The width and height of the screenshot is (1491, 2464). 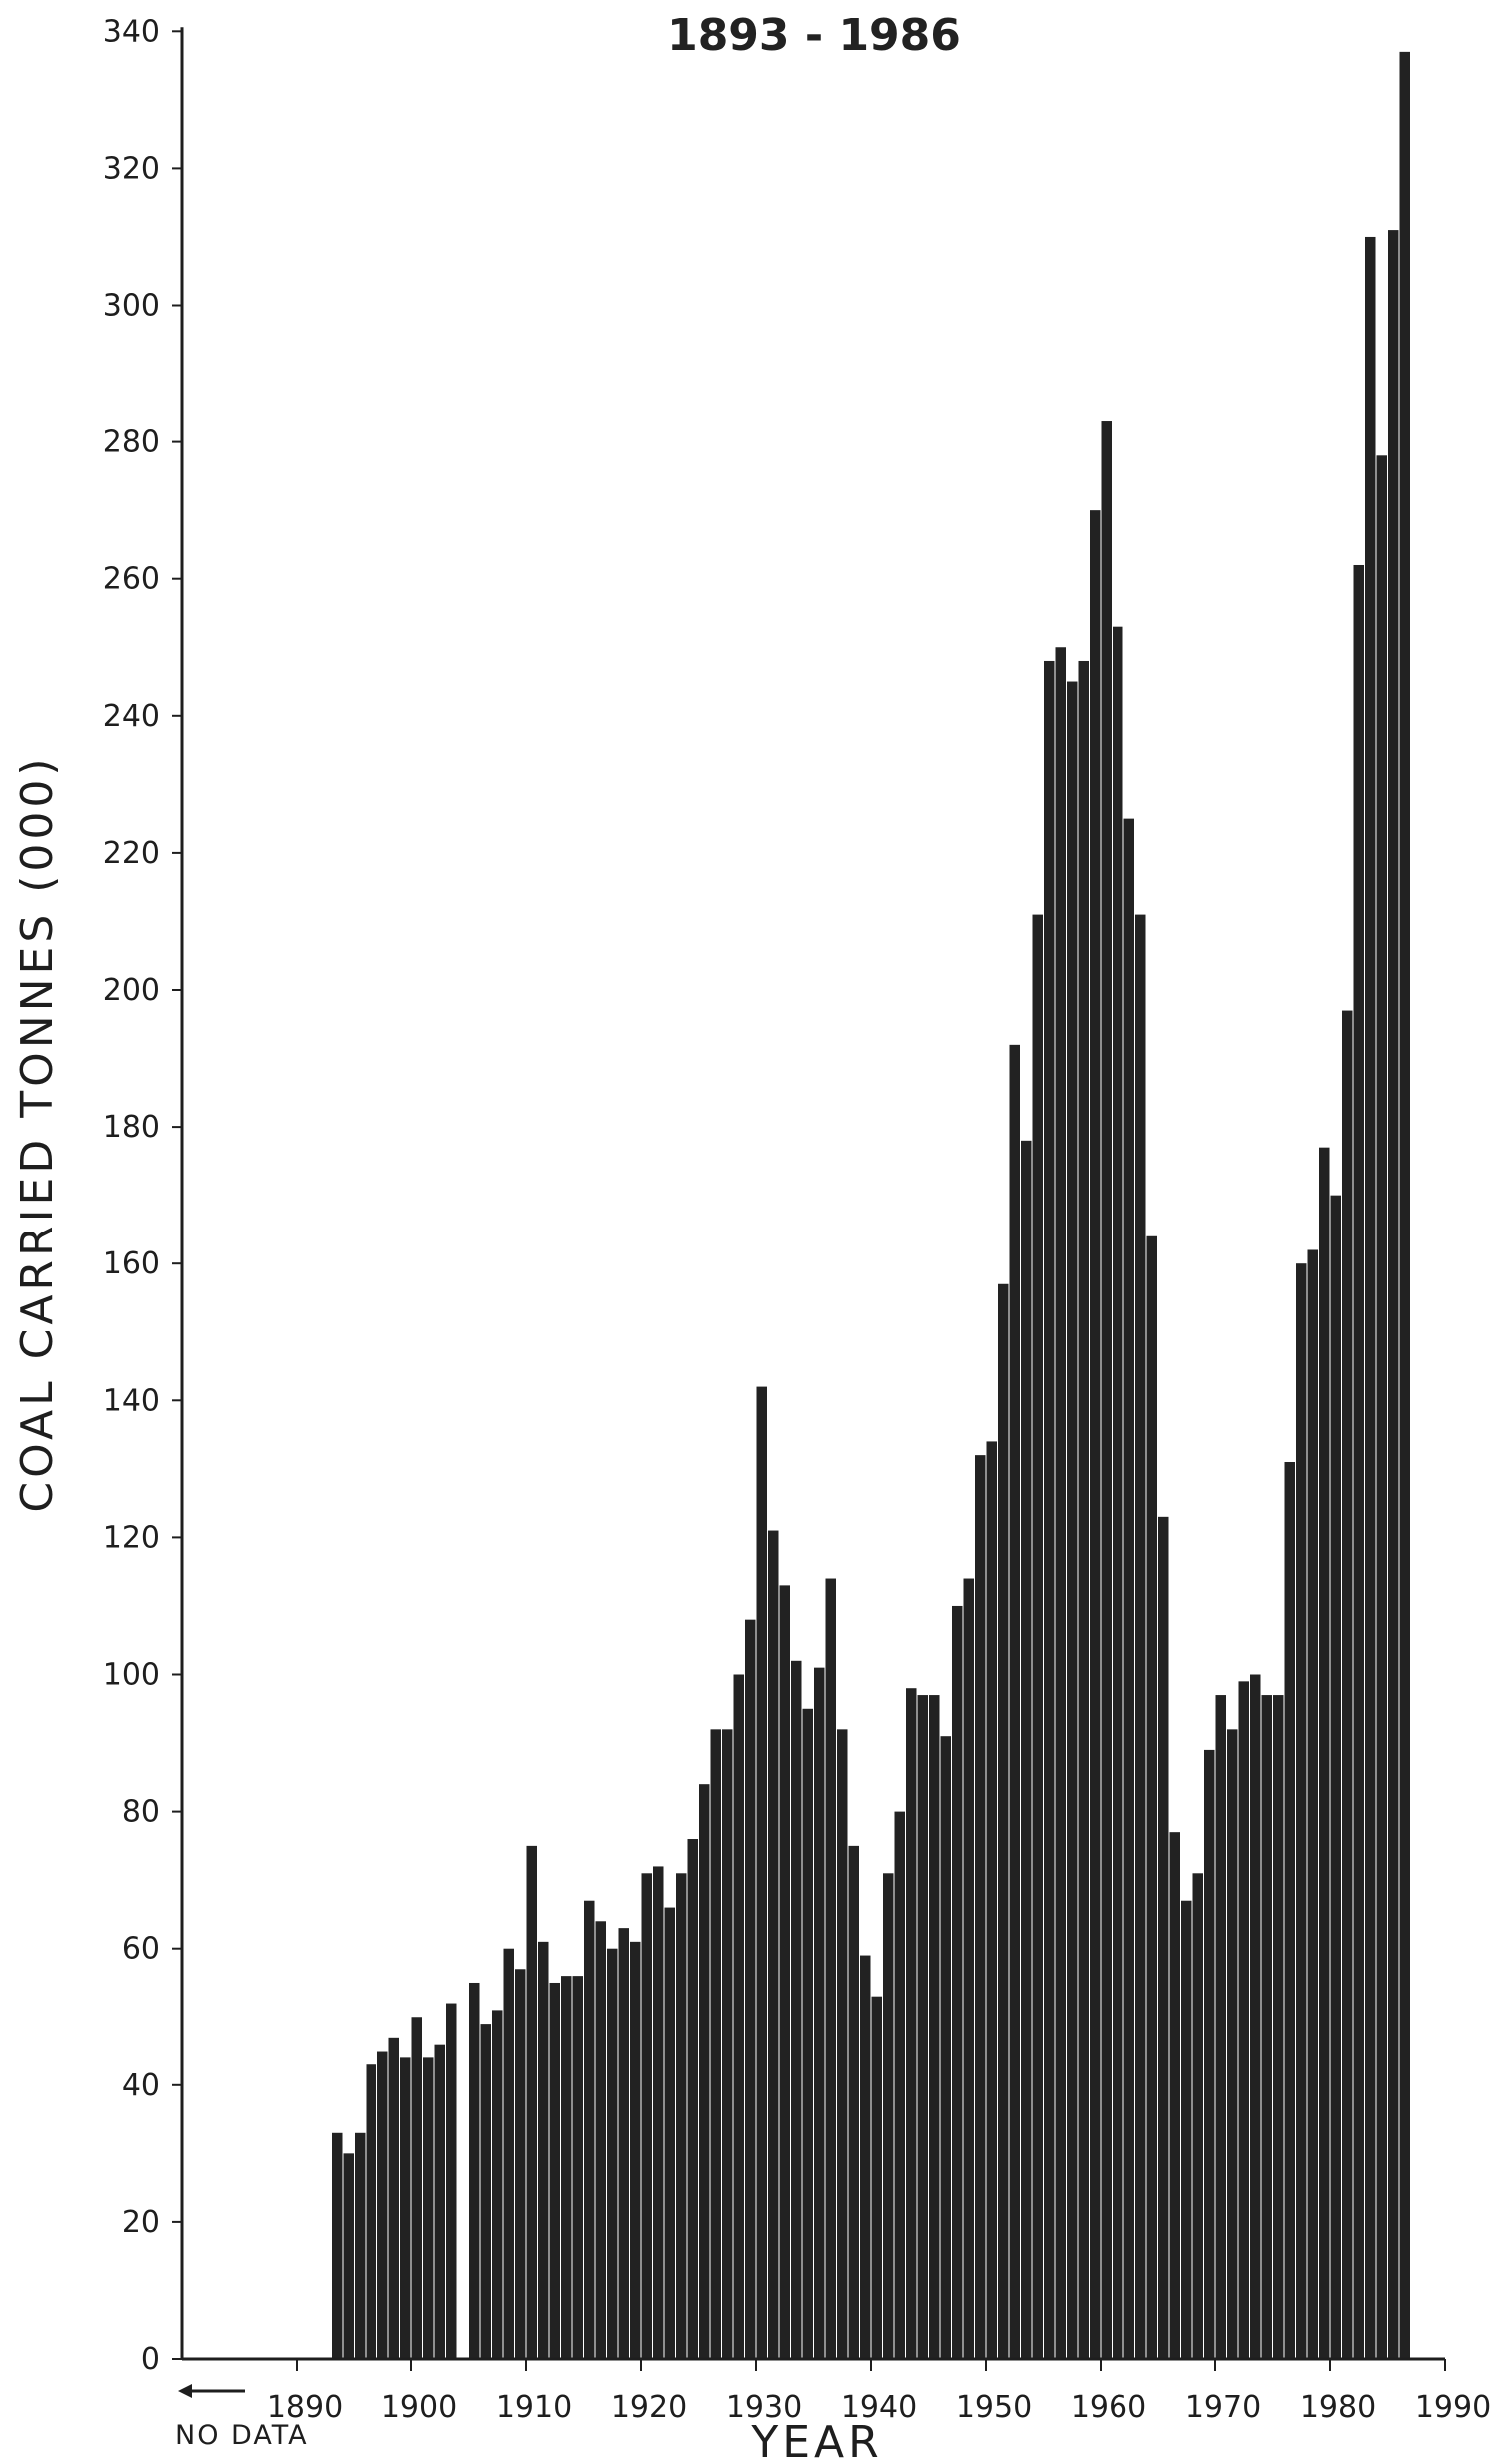 I want to click on x-tick-label-1970: 1970, so click(x=1223, y=2407).